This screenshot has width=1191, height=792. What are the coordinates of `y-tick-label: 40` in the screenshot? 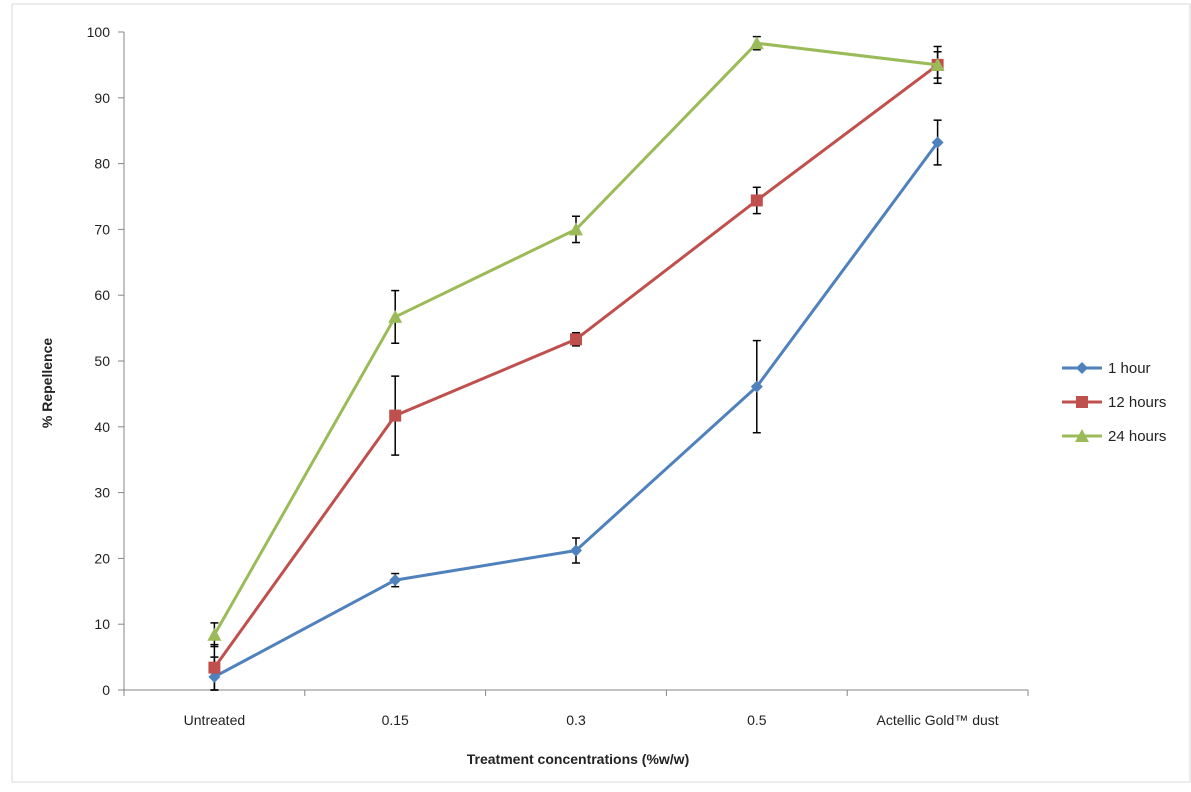 It's located at (102, 427).